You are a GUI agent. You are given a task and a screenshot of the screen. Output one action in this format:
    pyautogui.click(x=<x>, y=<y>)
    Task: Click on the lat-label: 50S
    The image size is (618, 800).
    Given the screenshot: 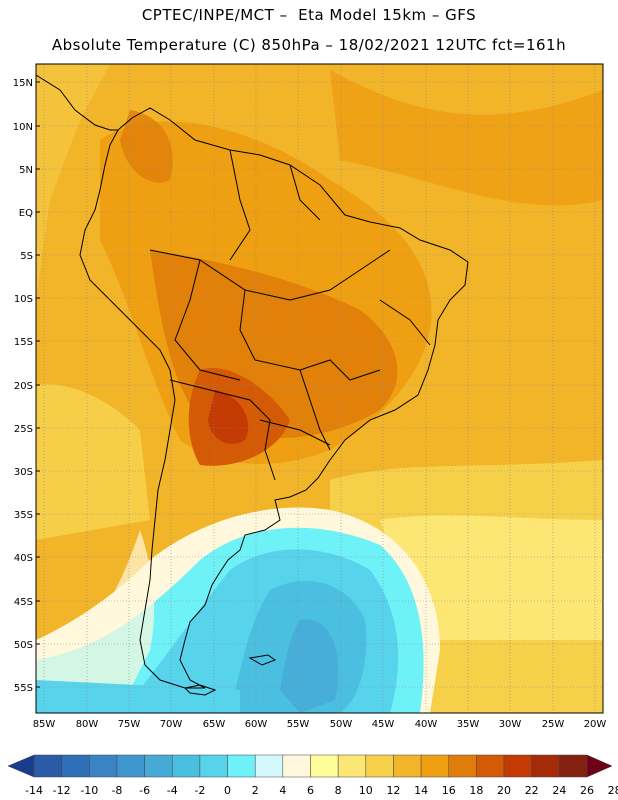 What is the action you would take?
    pyautogui.click(x=23, y=645)
    